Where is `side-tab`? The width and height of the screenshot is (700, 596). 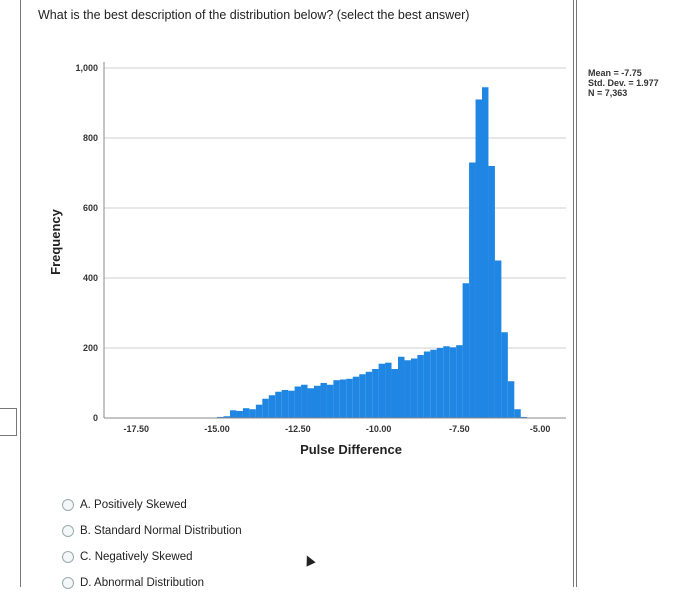 side-tab is located at coordinates (8, 422).